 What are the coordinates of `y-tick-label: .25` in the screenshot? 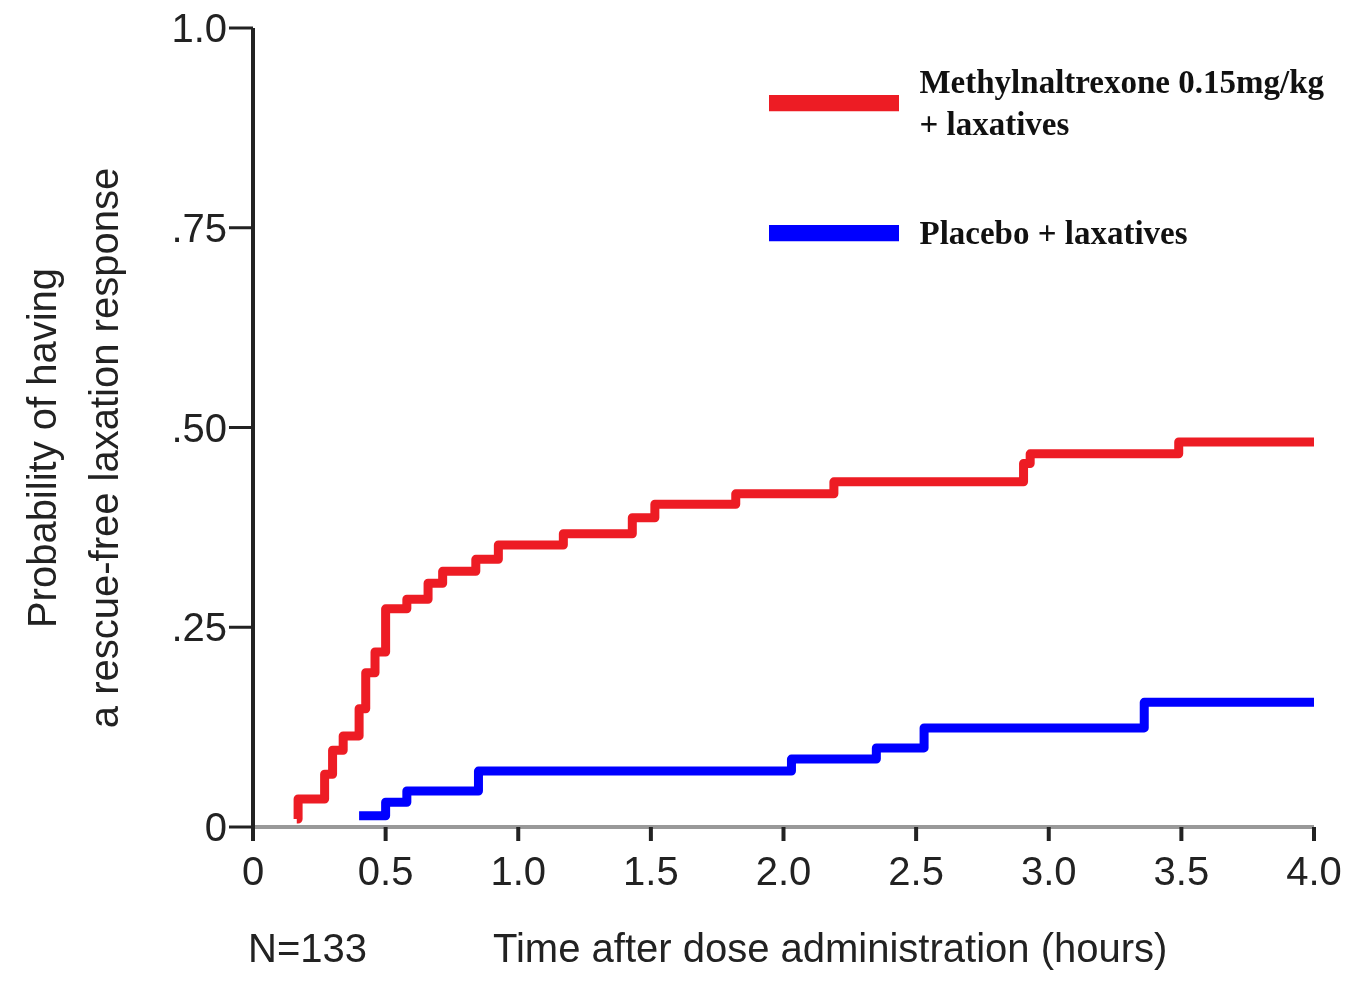 It's located at (199, 627).